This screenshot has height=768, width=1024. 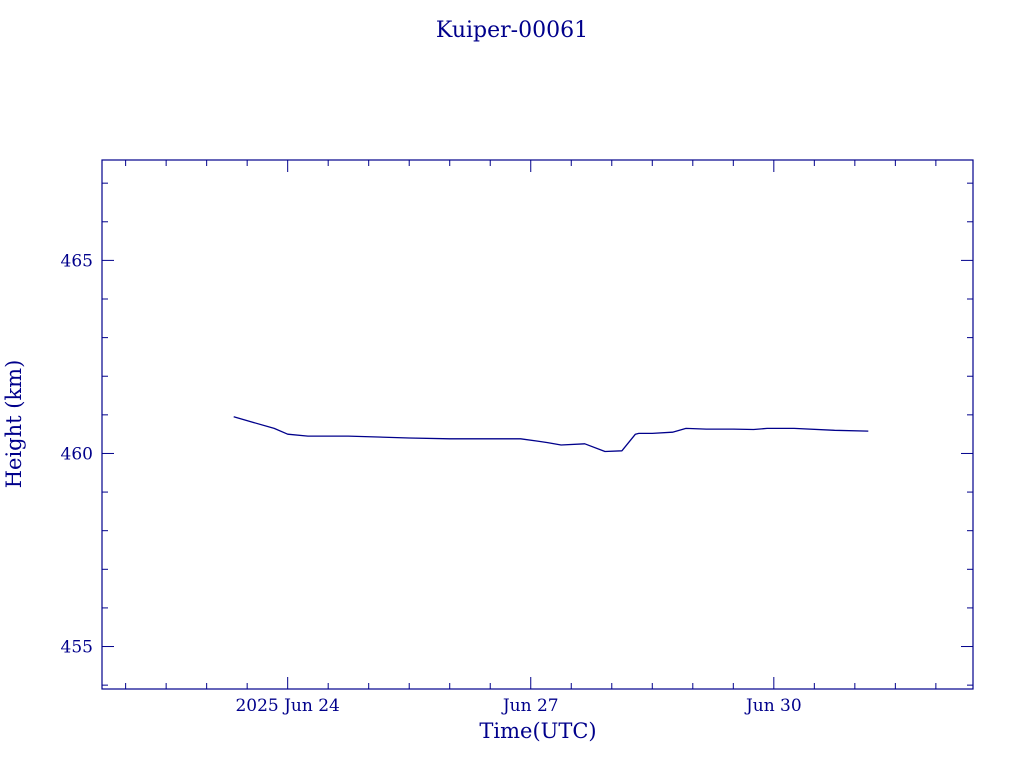 What do you see at coordinates (512, 30) in the screenshot?
I see `chart-title: Kuiper-00061` at bounding box center [512, 30].